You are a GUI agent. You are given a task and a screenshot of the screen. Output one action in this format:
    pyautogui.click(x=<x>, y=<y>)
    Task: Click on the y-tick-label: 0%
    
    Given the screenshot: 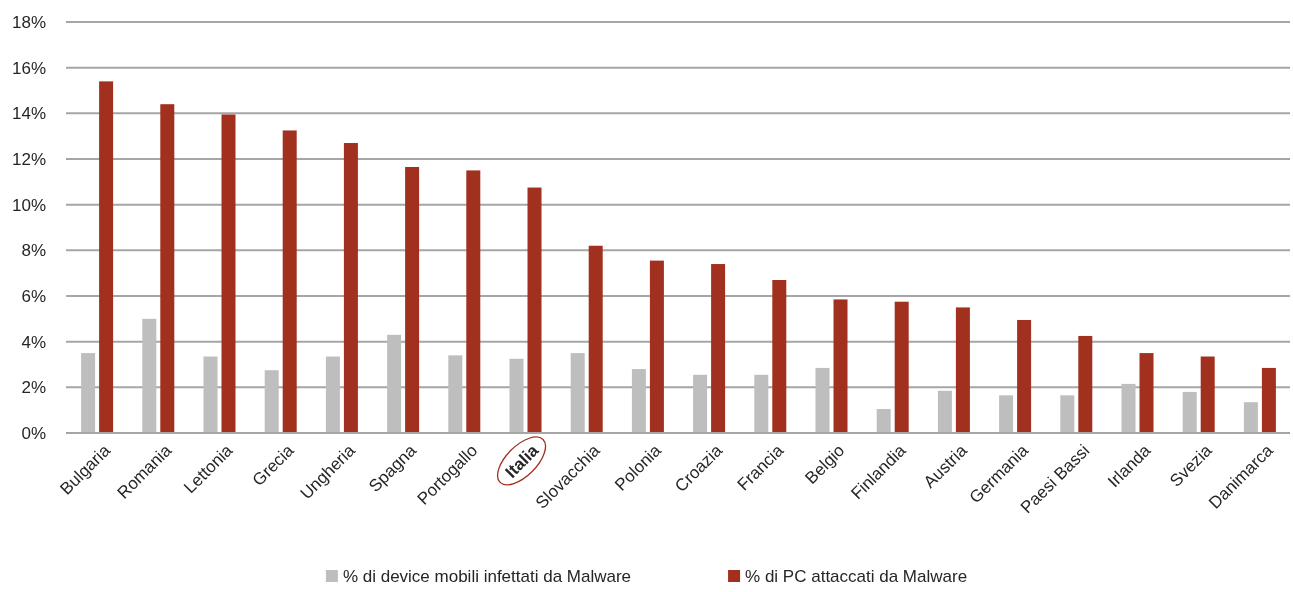 What is the action you would take?
    pyautogui.click(x=33, y=433)
    